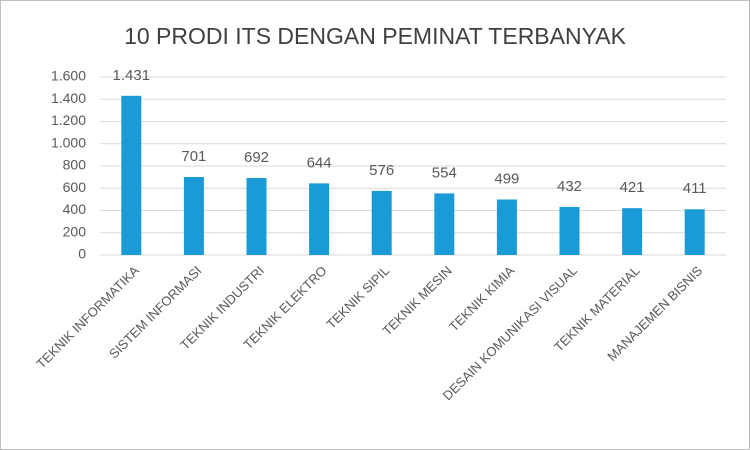 The width and height of the screenshot is (750, 450). Describe the element at coordinates (68, 98) in the screenshot. I see `y-tick-label: 1.400` at that location.